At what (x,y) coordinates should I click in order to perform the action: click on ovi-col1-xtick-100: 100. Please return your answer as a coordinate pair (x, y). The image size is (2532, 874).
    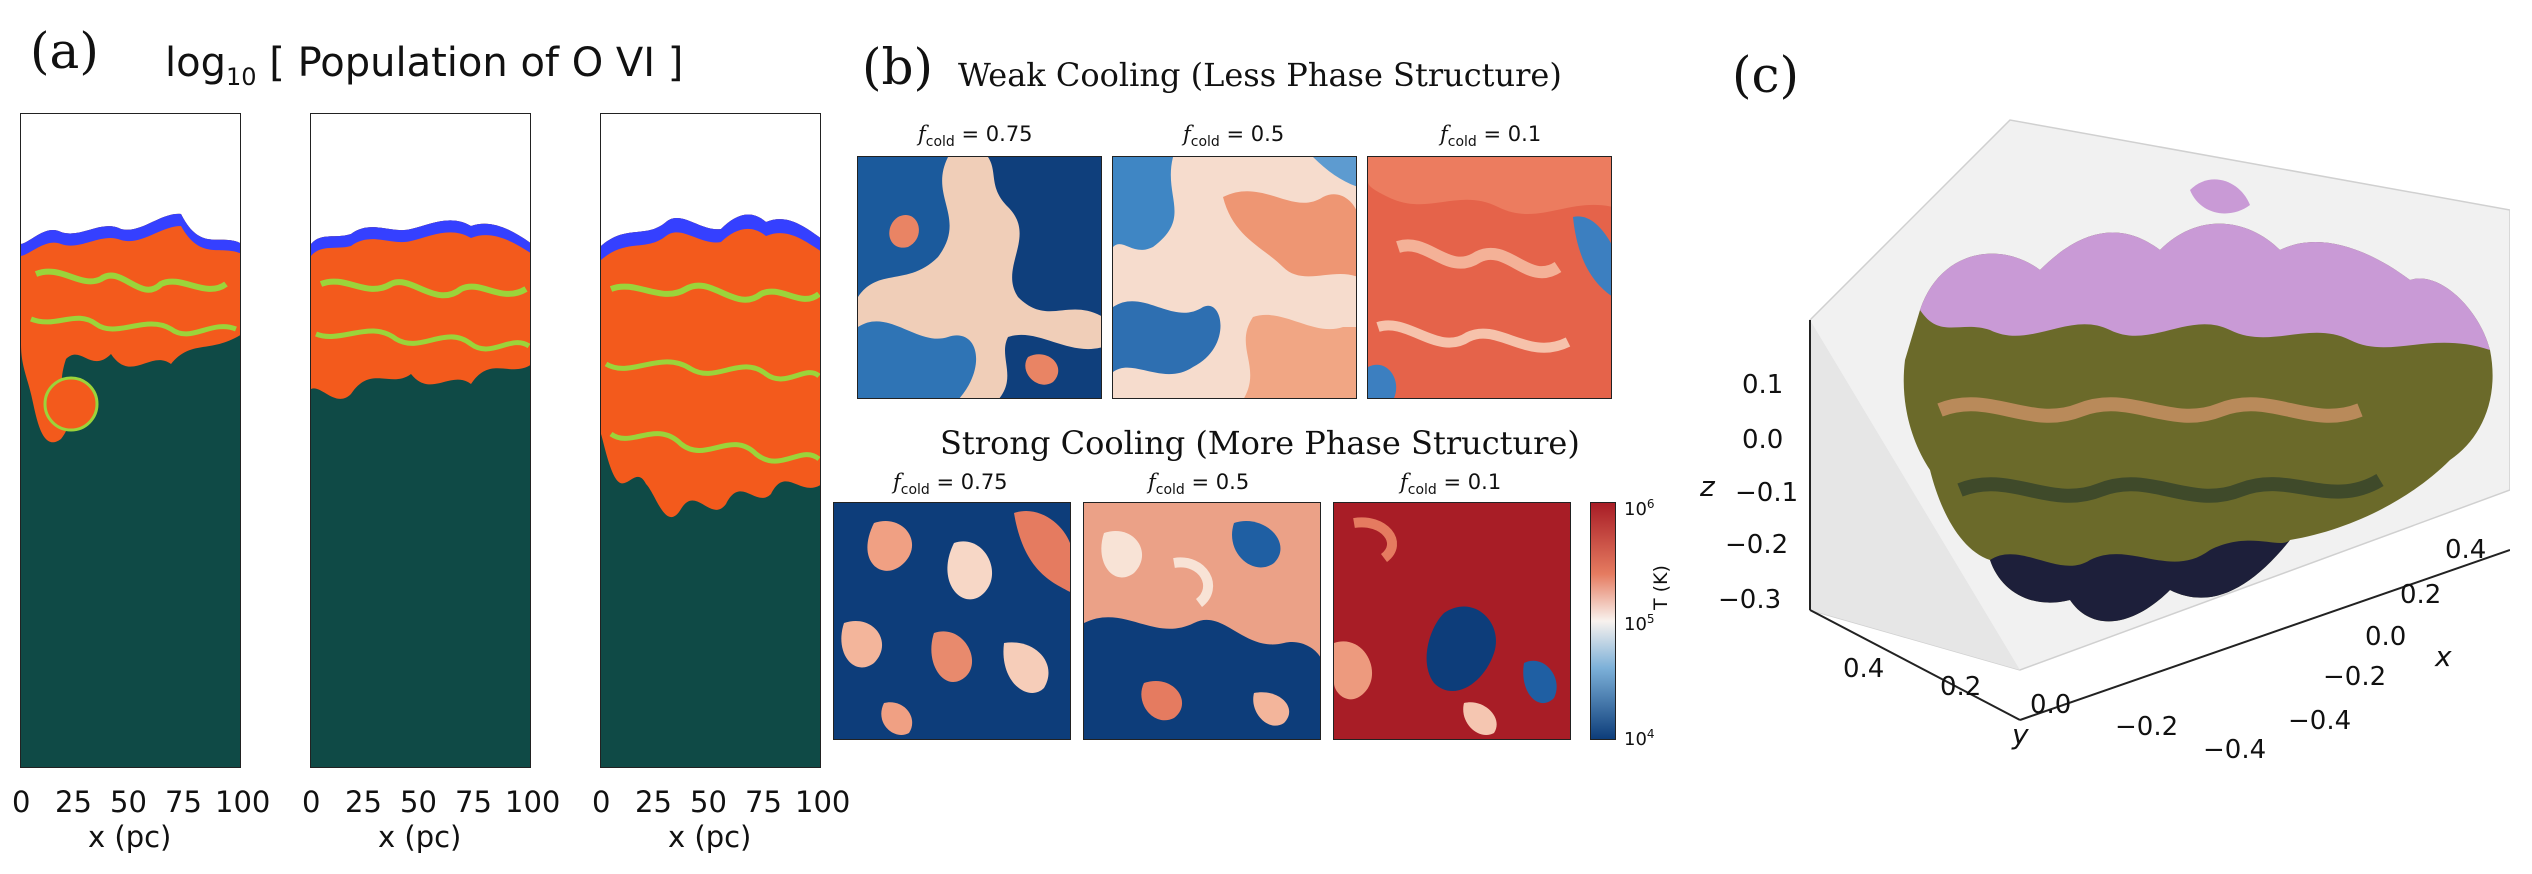
    Looking at the image, I should click on (243, 802).